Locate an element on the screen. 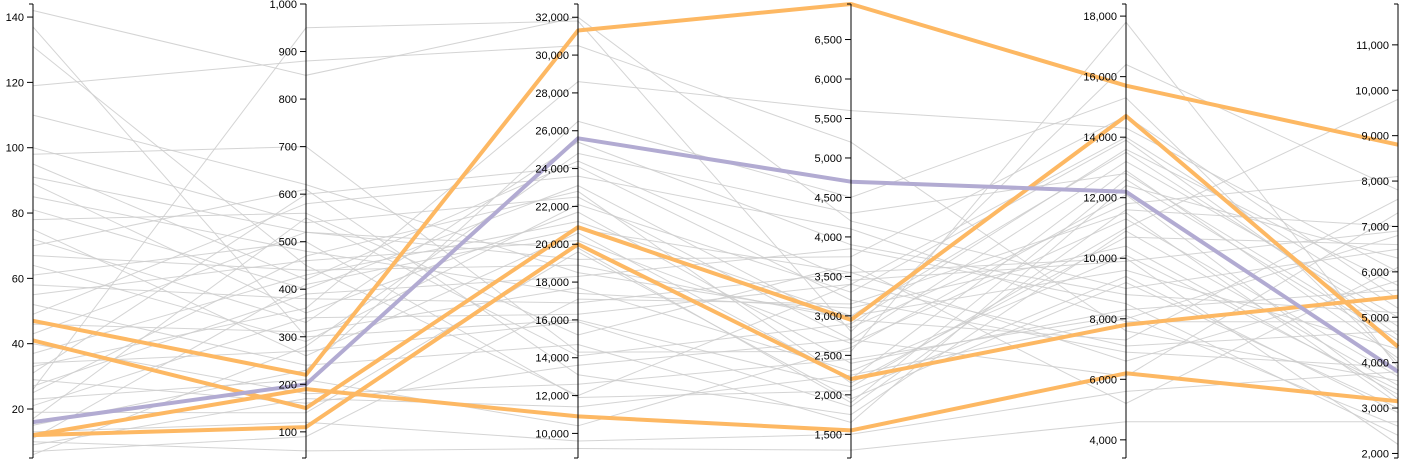 The image size is (1402, 460). background-line is located at coordinates (715, 436).